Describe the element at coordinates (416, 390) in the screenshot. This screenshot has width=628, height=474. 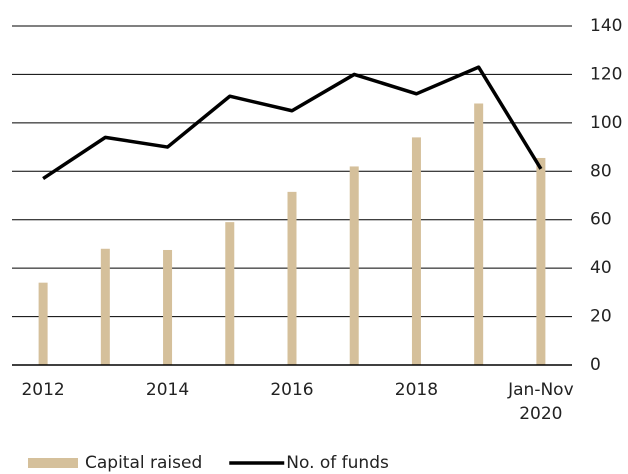
I see `x-tick-label: 2018` at that location.